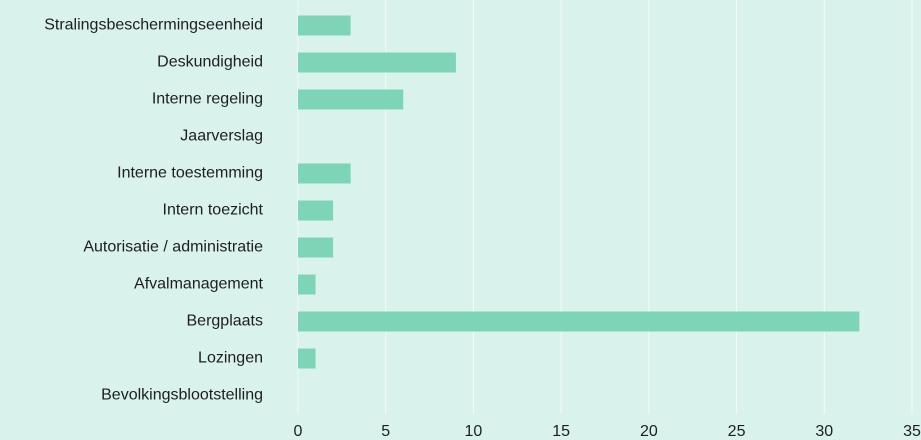 The height and width of the screenshot is (440, 921). I want to click on y-tick-label: Deskundigheid, so click(210, 62).